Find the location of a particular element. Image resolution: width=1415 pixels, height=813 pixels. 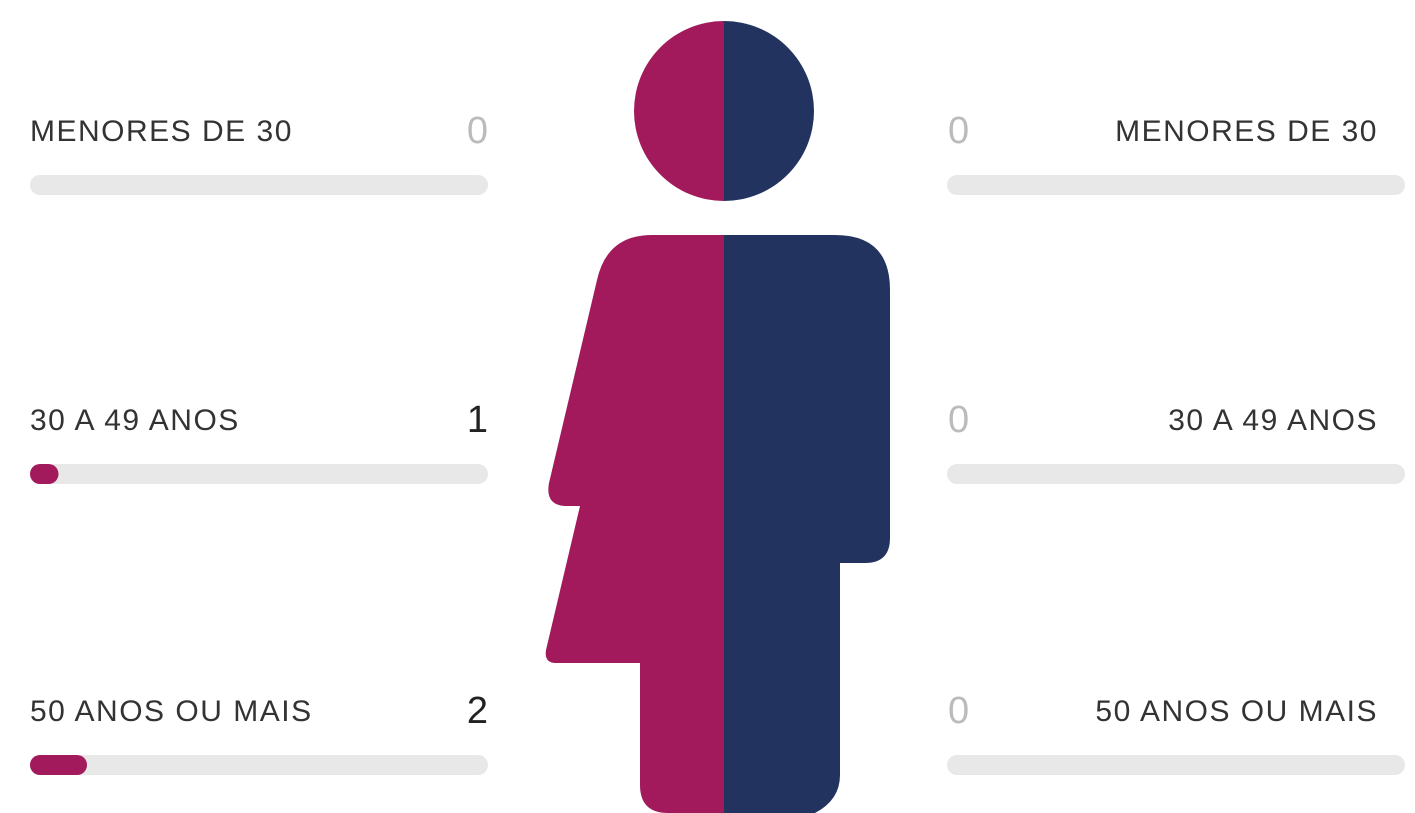

group-count: 1 is located at coordinates (477, 420).